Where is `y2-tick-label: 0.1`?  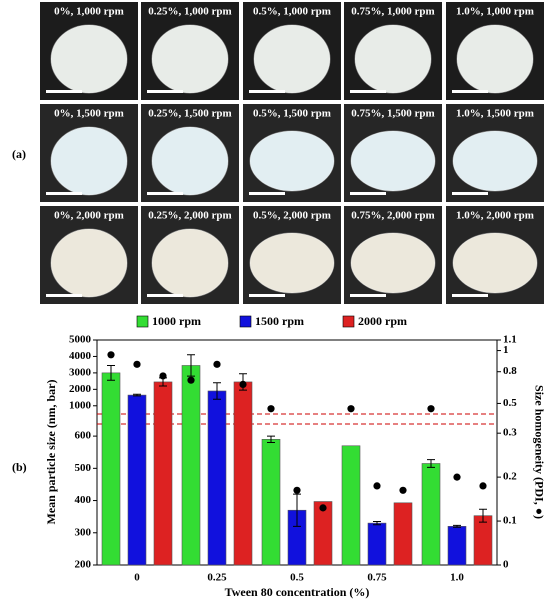 y2-tick-label: 0.1 is located at coordinates (510, 521).